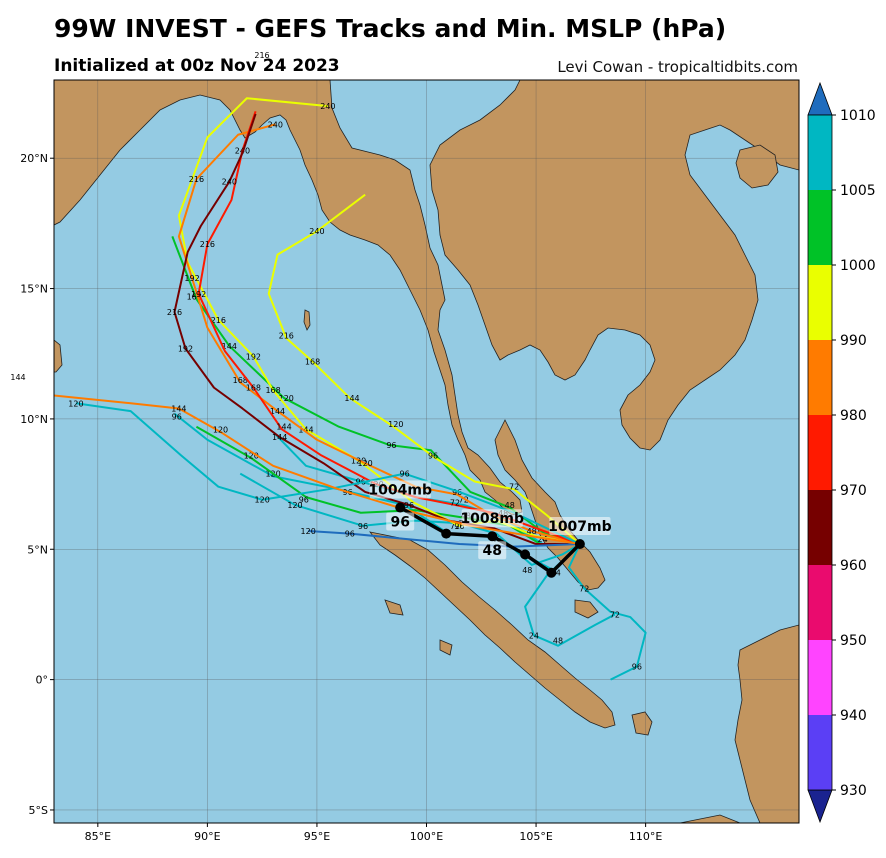  I want to click on y-tick-label: 15°N, so click(34, 289).